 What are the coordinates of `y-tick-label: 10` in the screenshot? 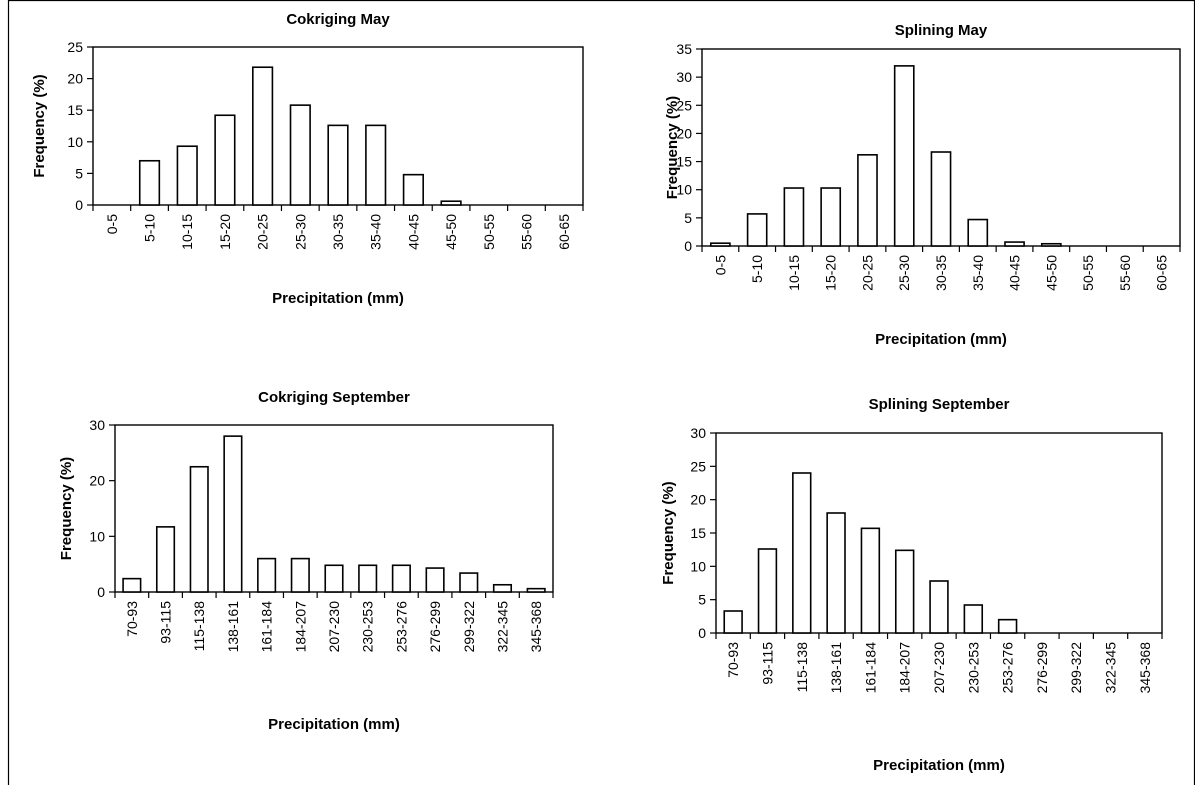 It's located at (698, 566).